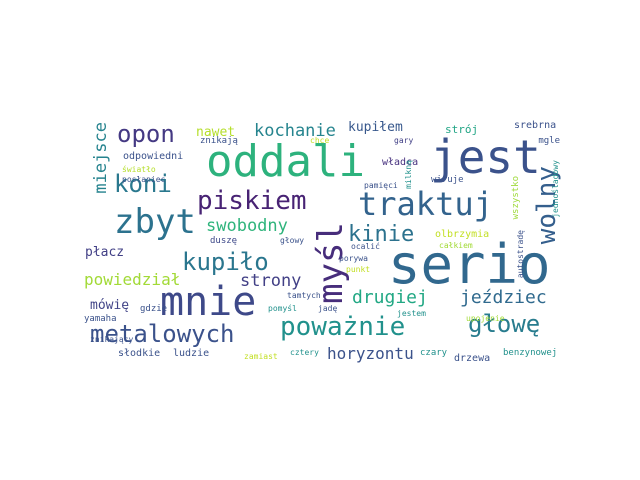  I want to click on word-tamtych: tamtych, so click(304, 295).